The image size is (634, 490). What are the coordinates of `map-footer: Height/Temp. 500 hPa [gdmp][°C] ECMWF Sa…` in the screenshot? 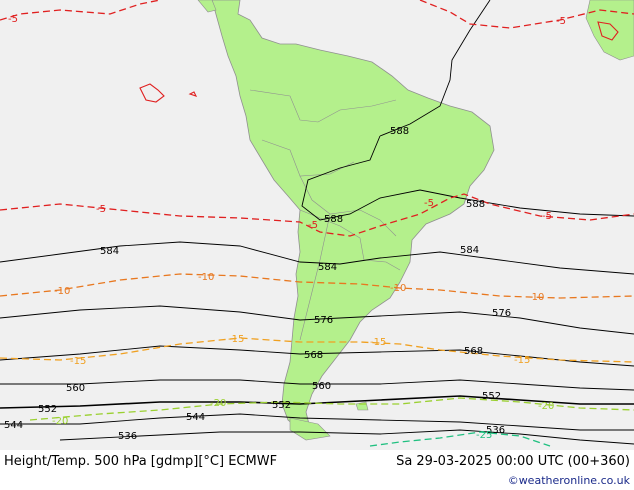 It's located at (317, 470).